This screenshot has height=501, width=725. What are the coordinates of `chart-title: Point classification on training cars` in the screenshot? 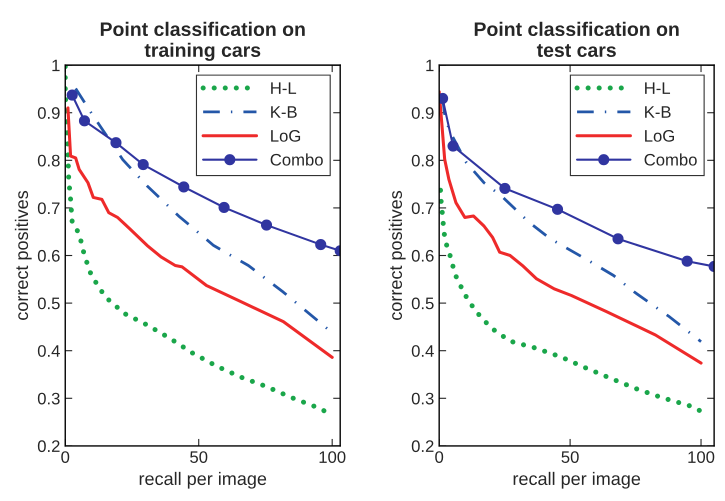 It's located at (202, 41).